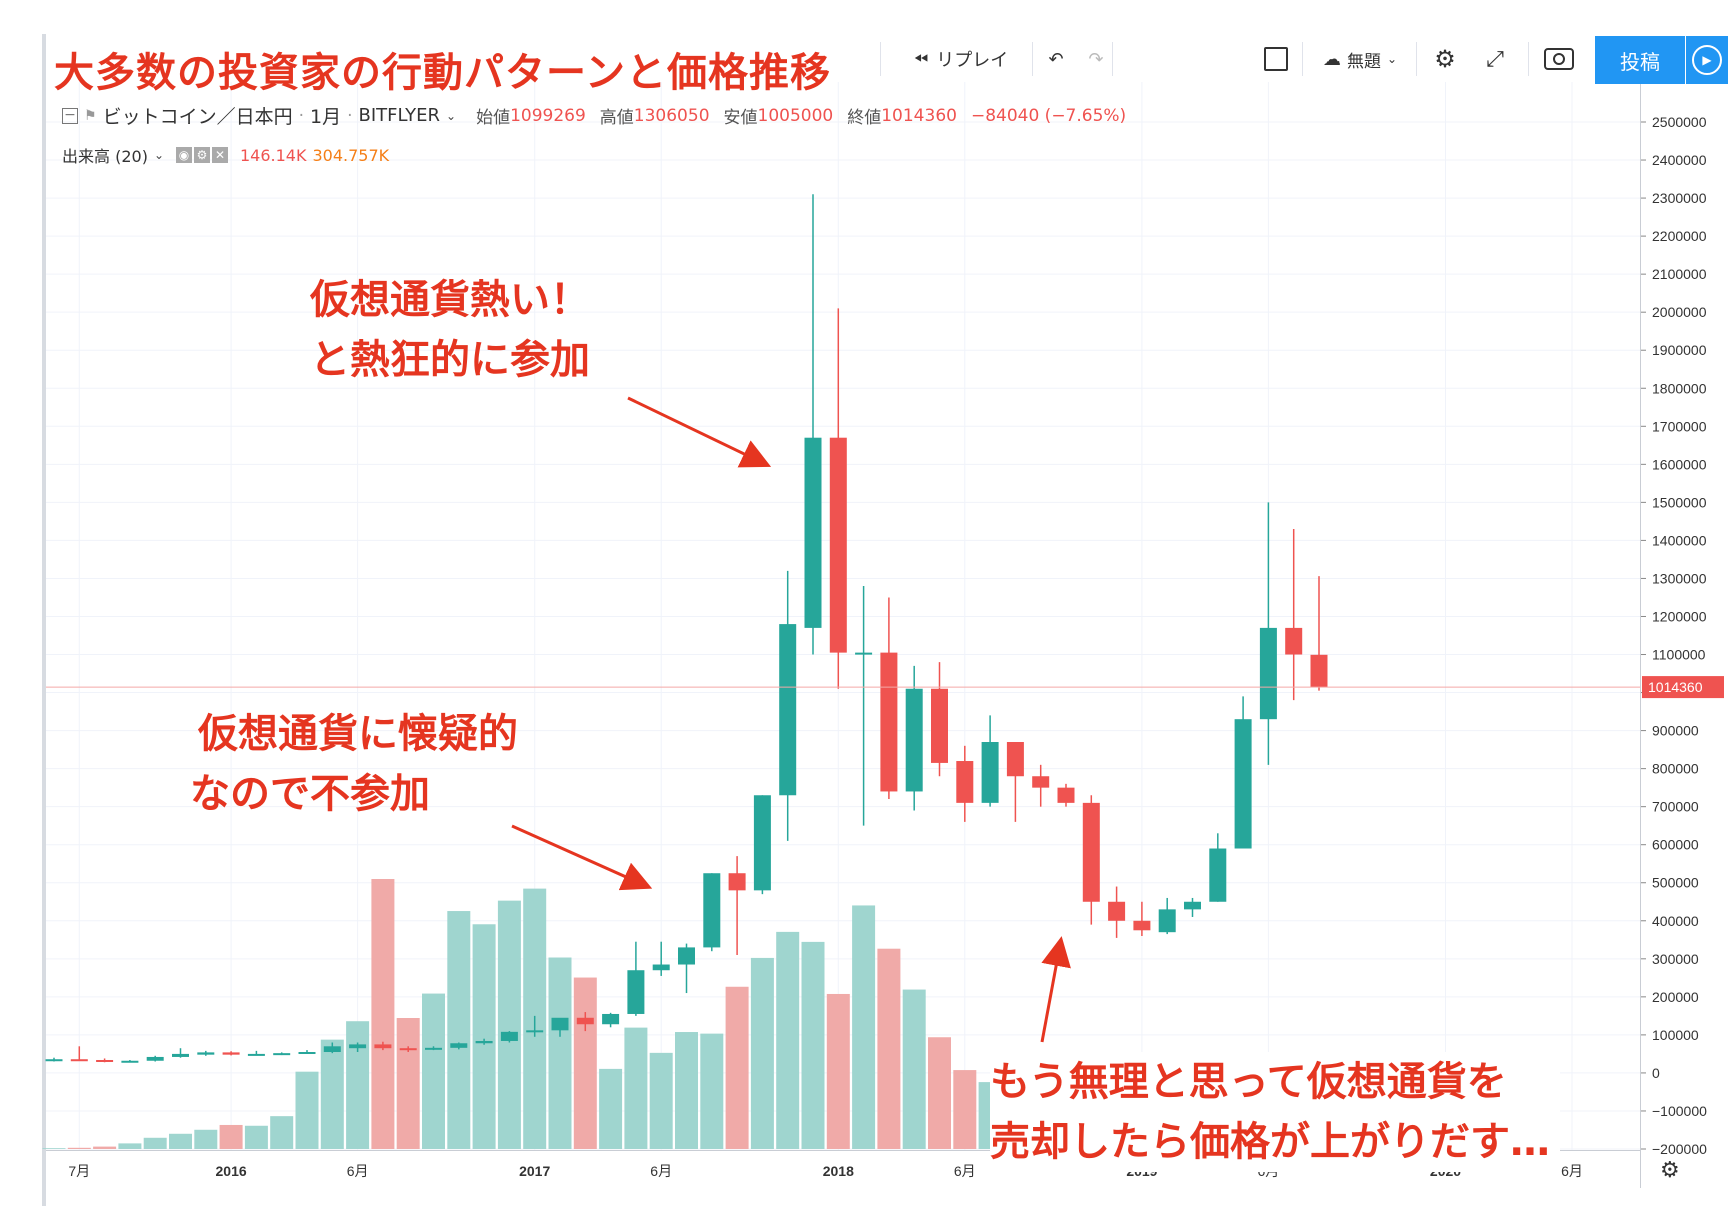 The height and width of the screenshot is (1206, 1728). I want to click on y-tick-label: 300000, so click(1675, 959).